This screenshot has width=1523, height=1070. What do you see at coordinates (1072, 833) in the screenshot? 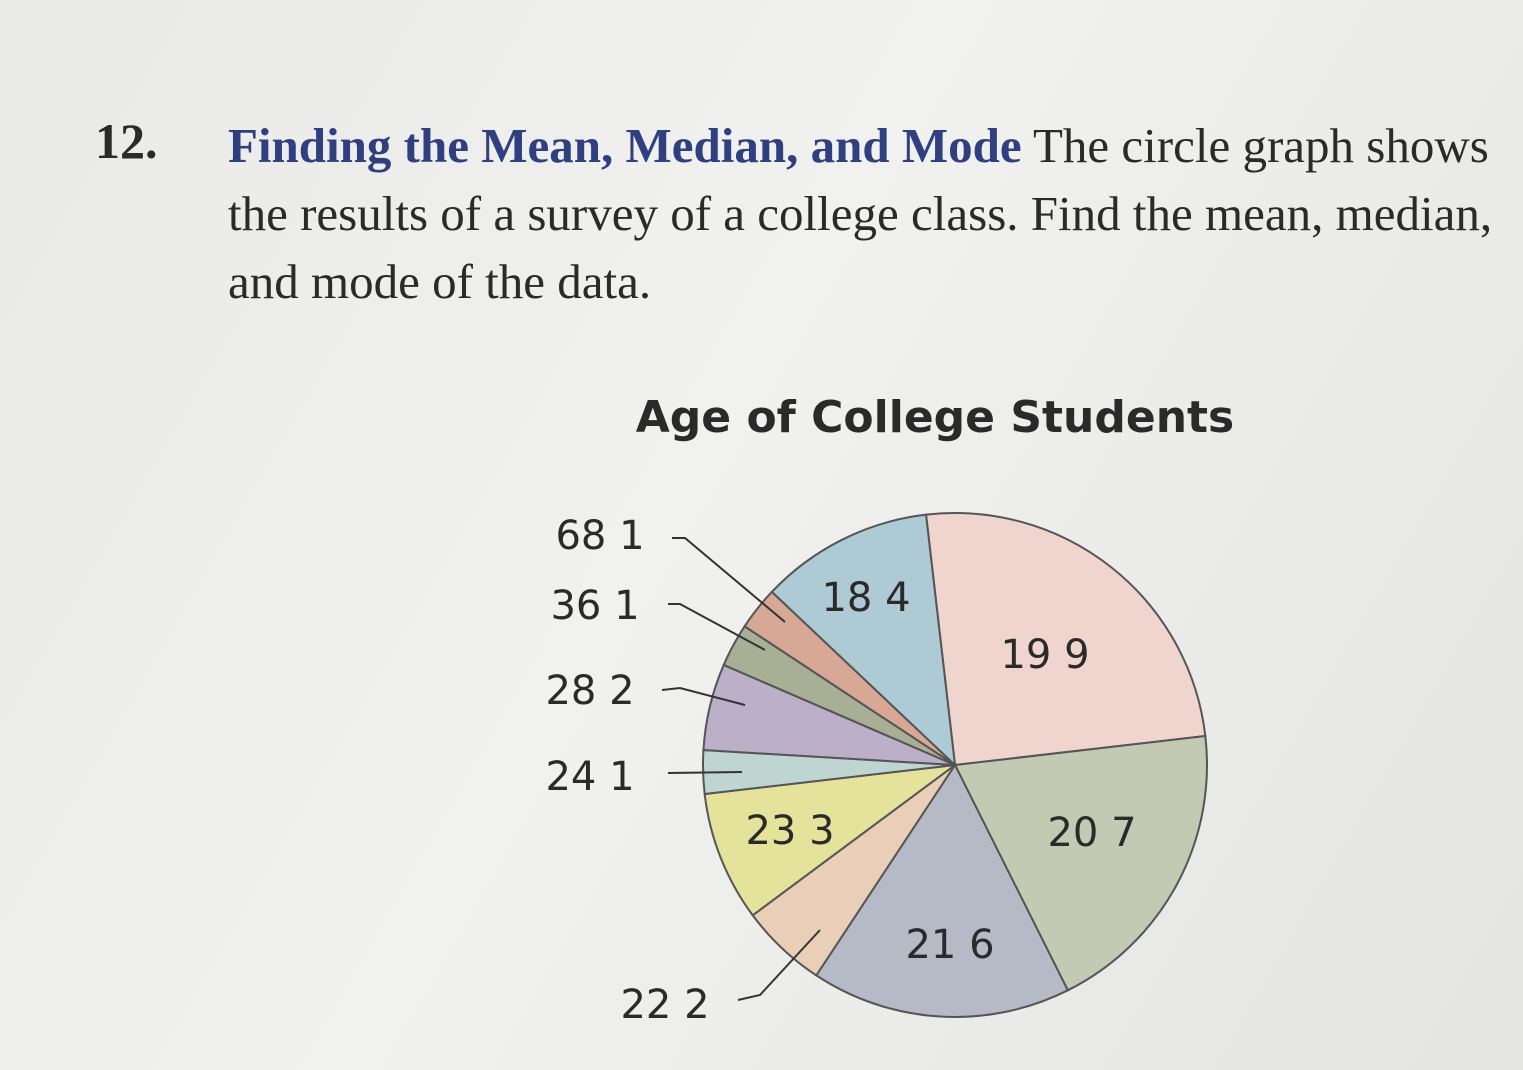
I see `slice-category: 20` at bounding box center [1072, 833].